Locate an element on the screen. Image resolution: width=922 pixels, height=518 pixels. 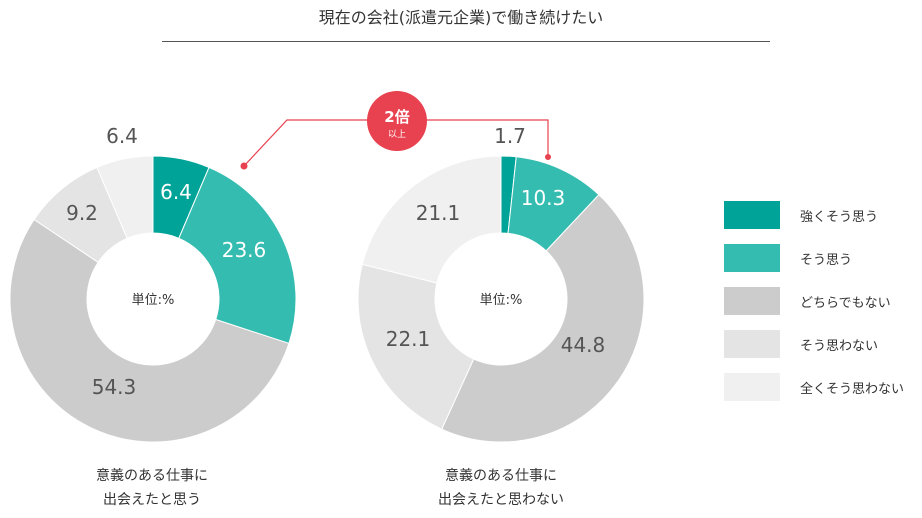
data-label-agree: 10.3 is located at coordinates (543, 198).